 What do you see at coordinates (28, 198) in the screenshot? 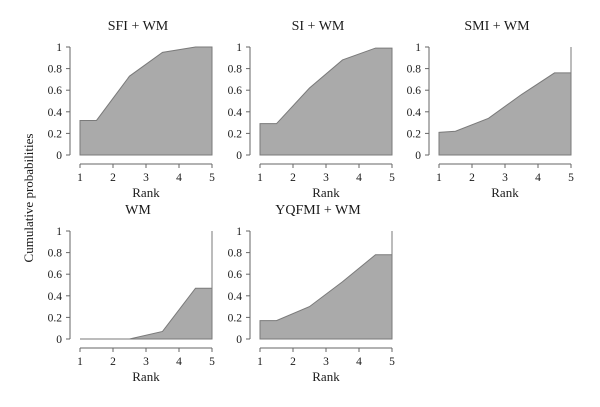
I see `shared-ylabel: Cumulative probabilities` at bounding box center [28, 198].